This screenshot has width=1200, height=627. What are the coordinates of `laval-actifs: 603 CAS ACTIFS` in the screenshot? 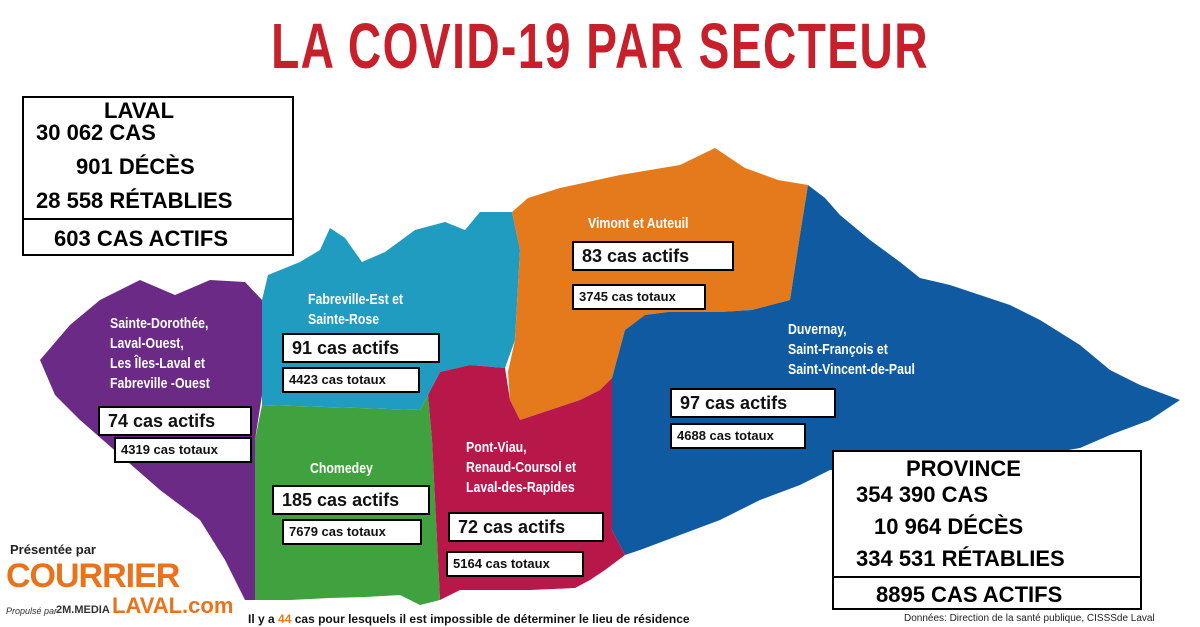 It's located at (141, 238).